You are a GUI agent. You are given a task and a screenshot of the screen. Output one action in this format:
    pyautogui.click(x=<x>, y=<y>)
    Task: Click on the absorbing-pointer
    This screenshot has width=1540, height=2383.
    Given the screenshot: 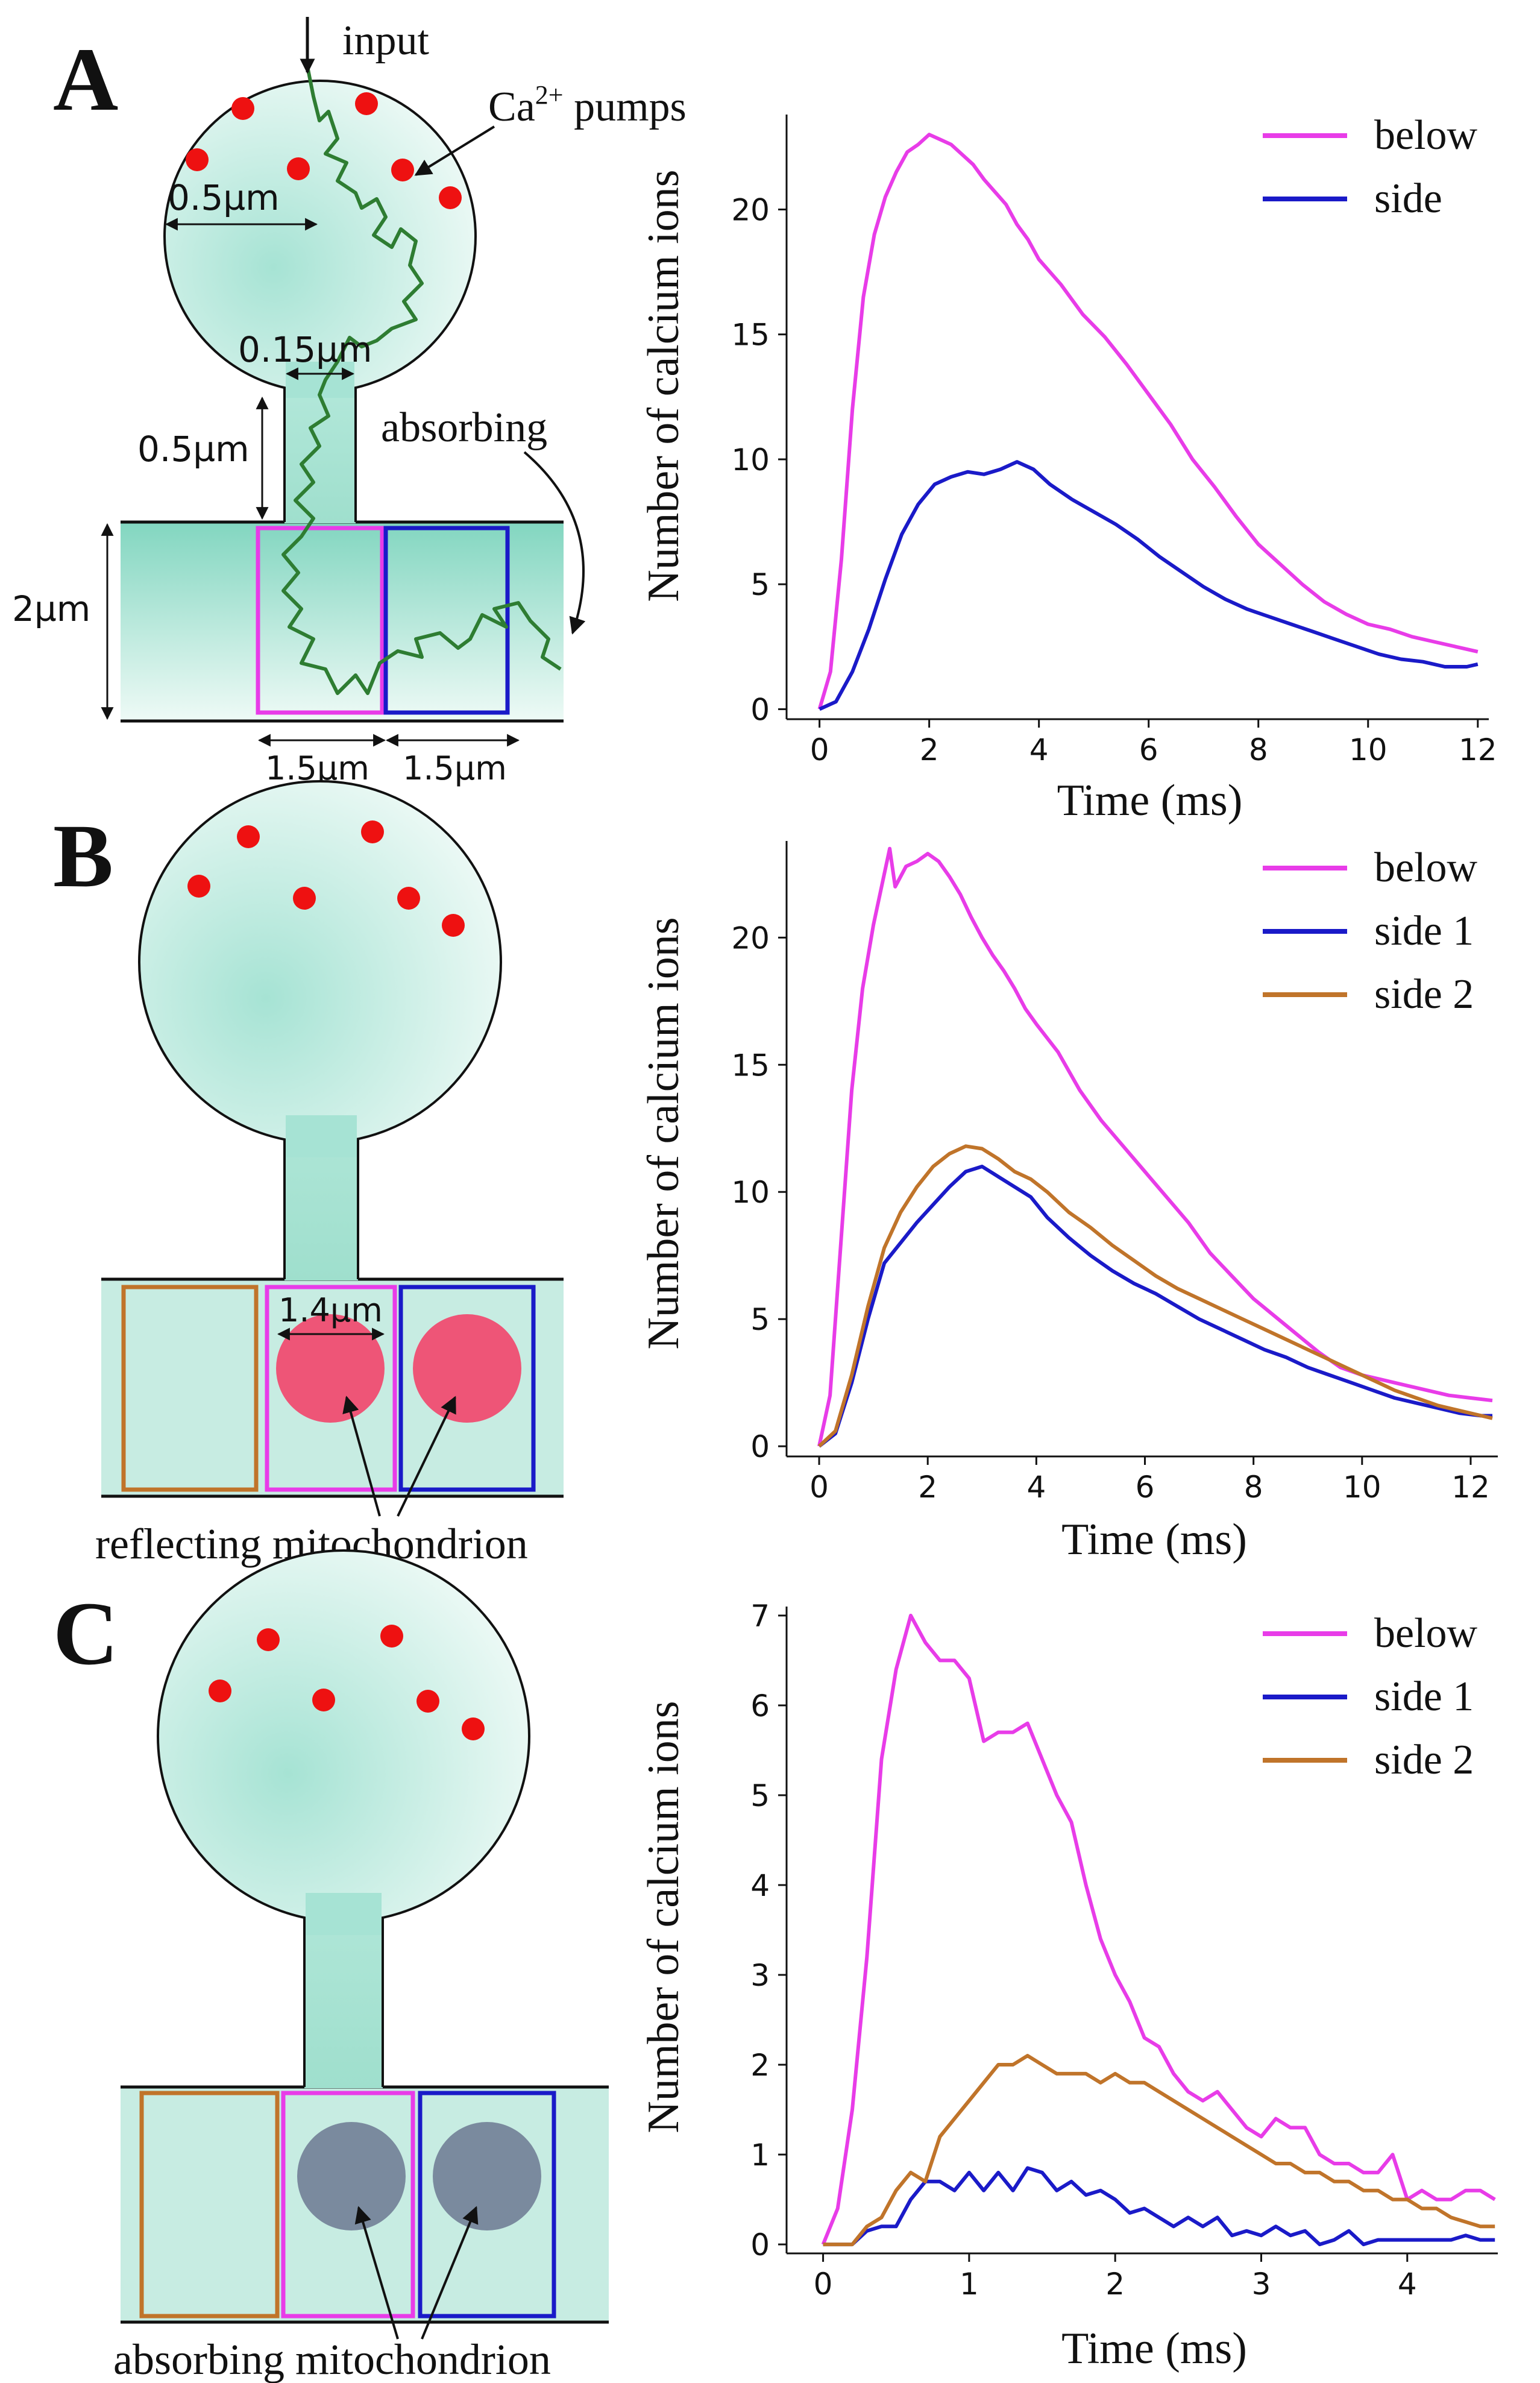 What is the action you would take?
    pyautogui.click(x=554, y=543)
    